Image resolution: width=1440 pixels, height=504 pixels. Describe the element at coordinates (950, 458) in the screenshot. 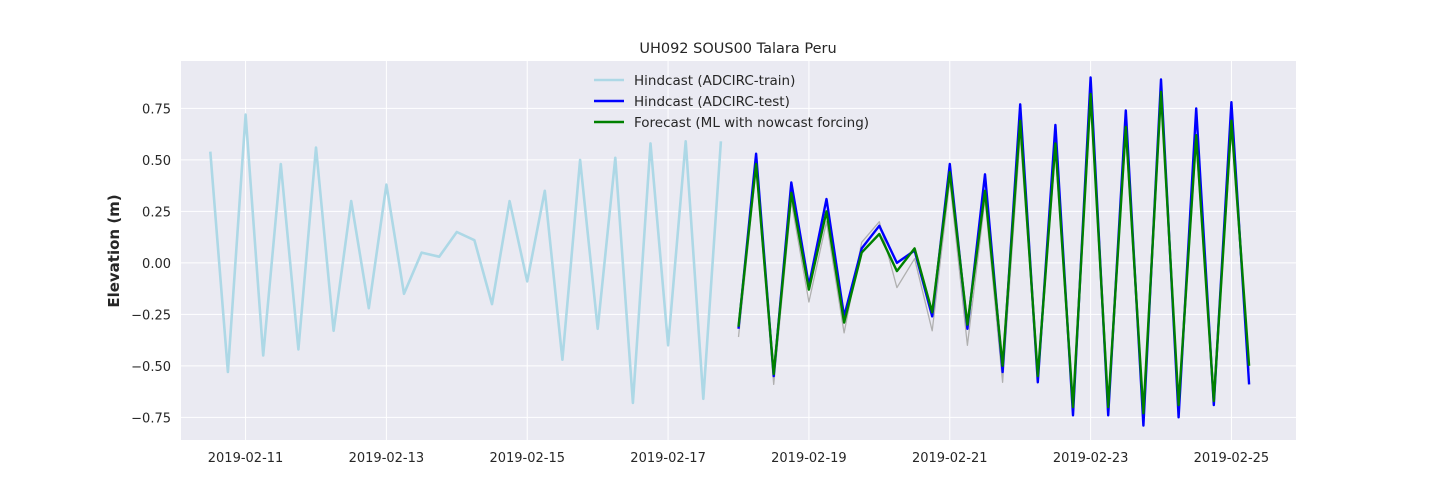

I see `x-tick-label: 2019-02-21` at that location.